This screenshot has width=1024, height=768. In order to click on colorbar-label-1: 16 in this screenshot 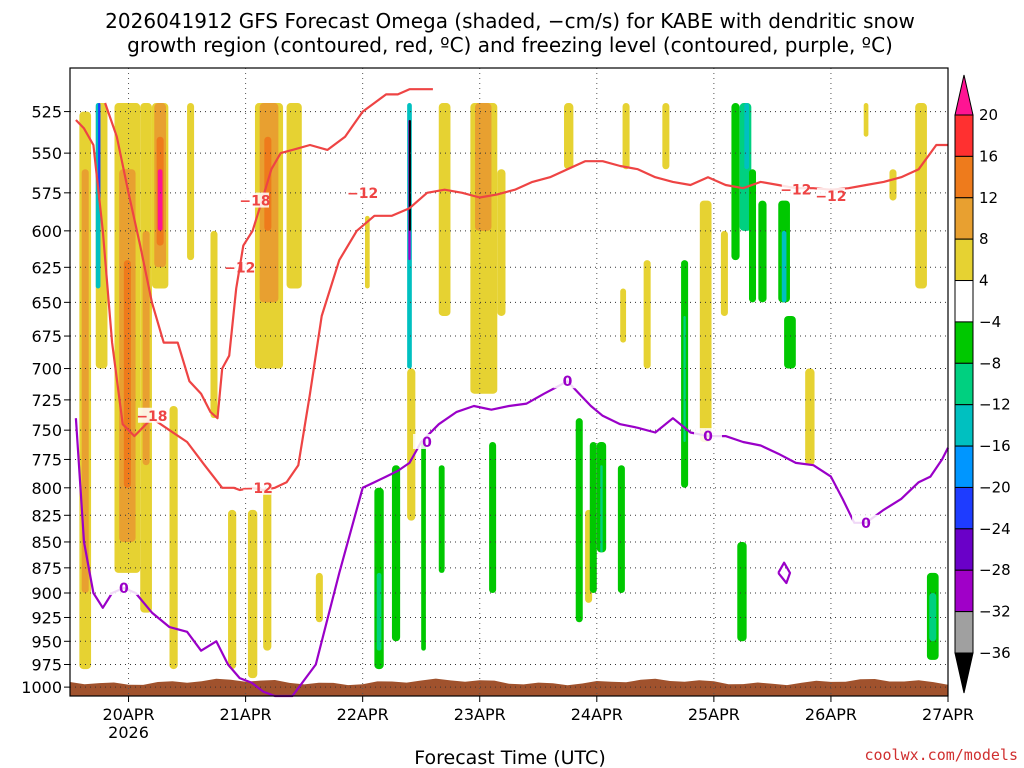, I will do `click(988, 156)`.